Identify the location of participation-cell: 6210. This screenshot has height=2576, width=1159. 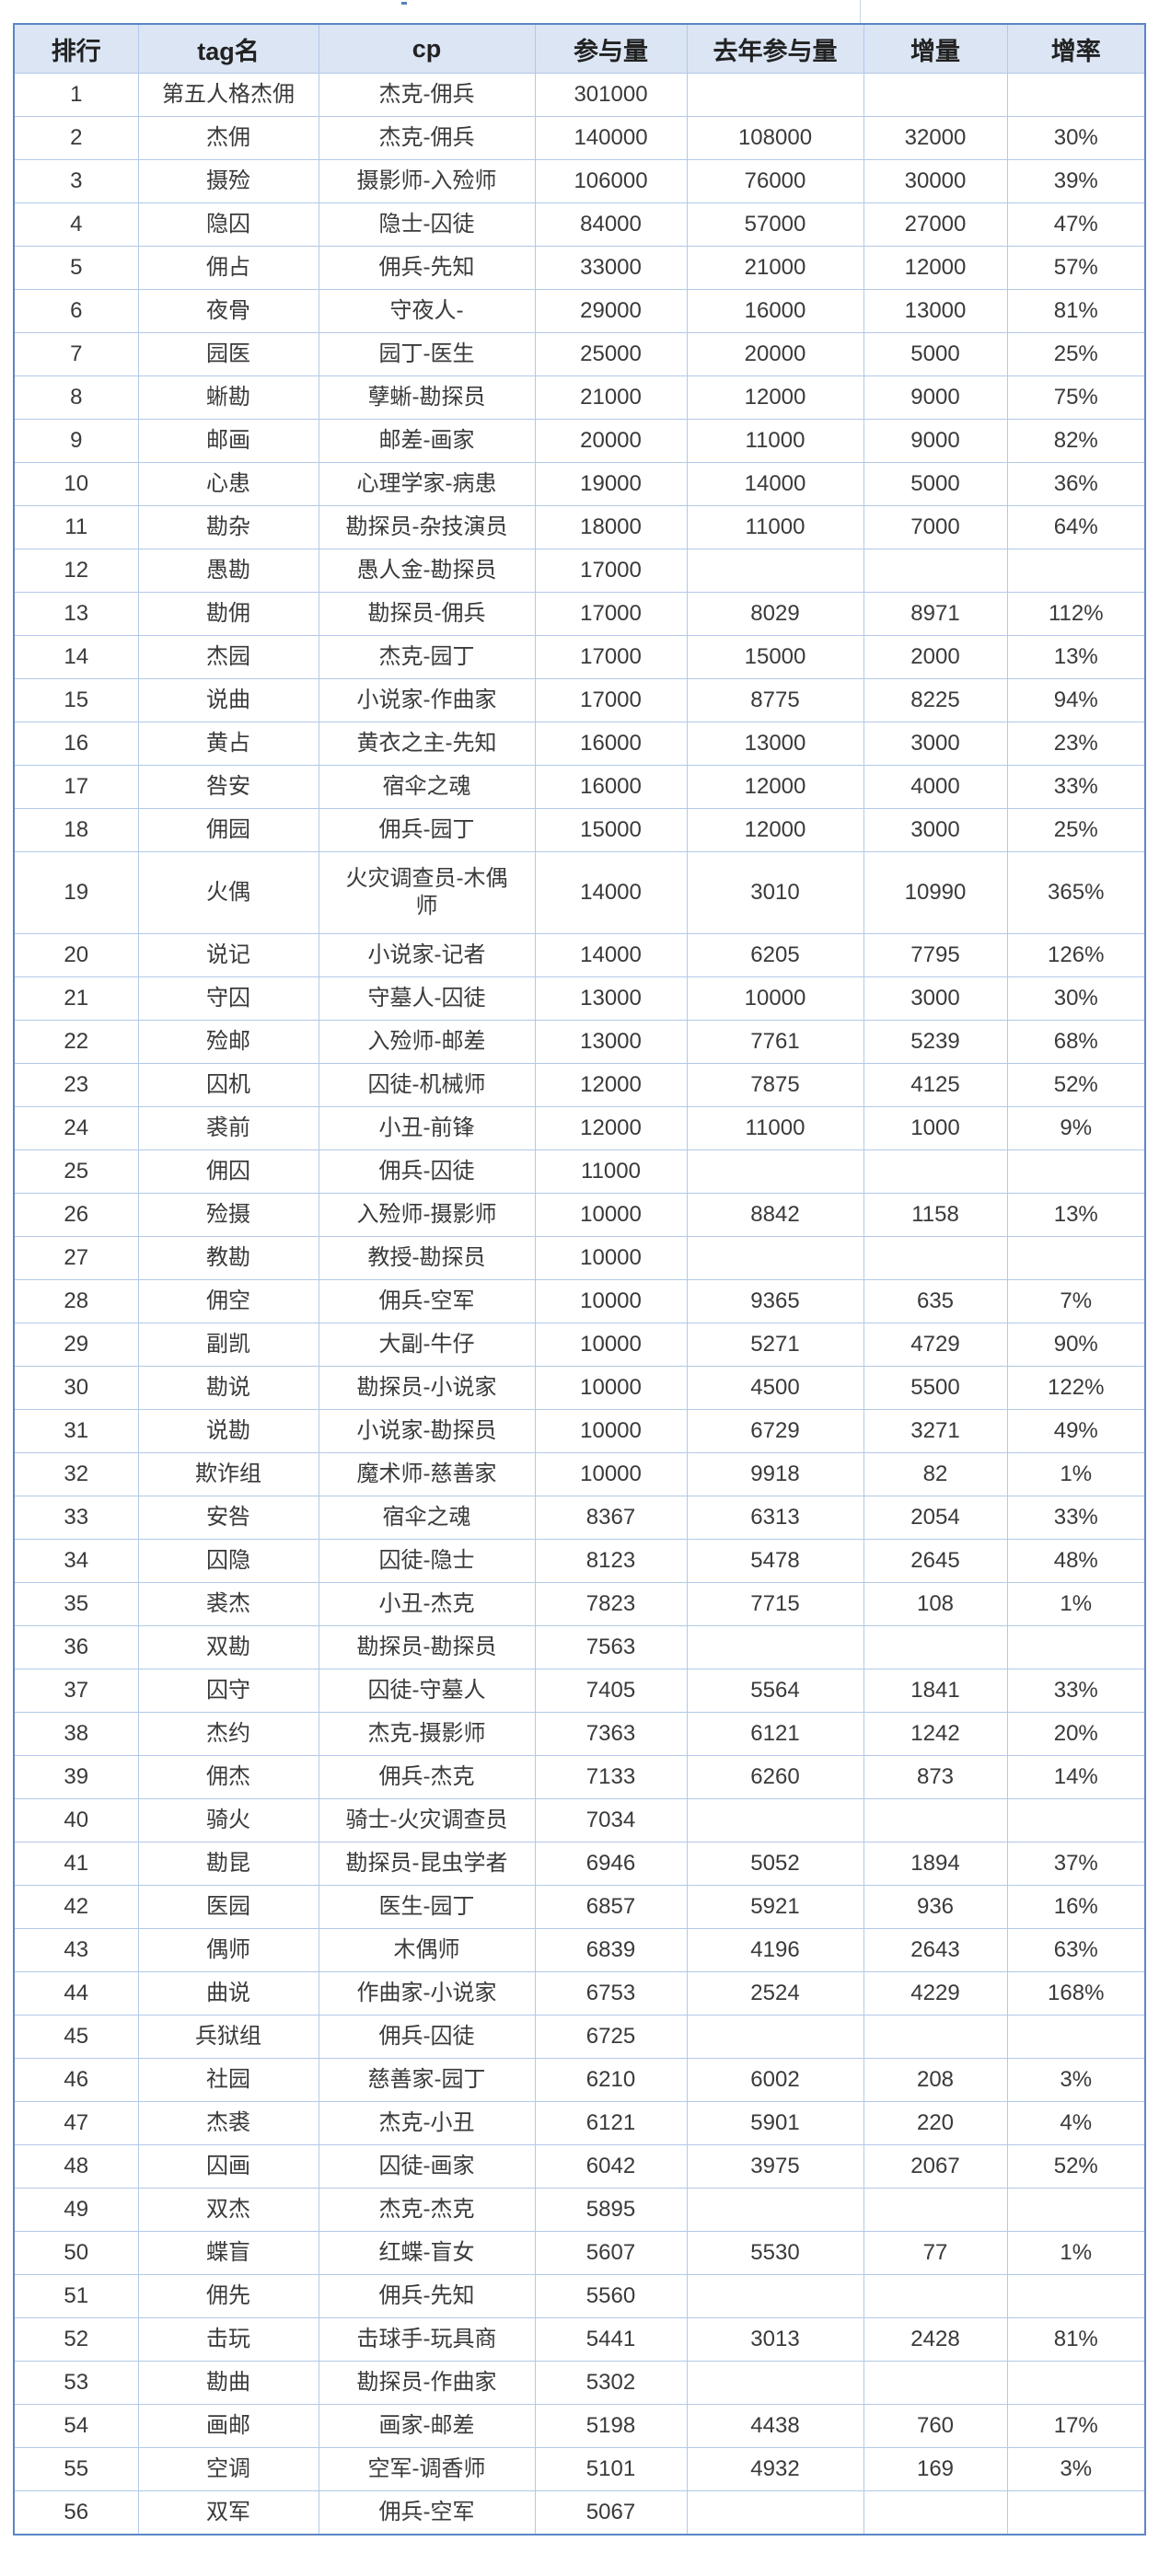
(611, 2080).